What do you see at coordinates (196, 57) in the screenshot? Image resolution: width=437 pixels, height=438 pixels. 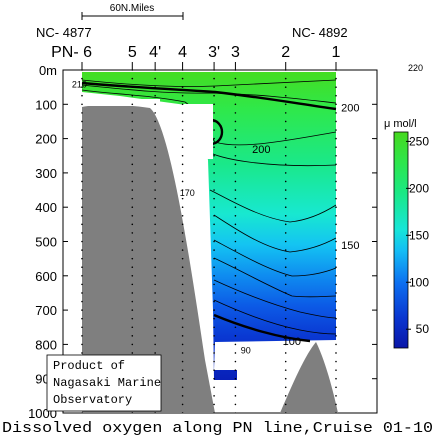 I see `station-labels: PN- 6 5 4' 4 3' 3 2 1` at bounding box center [196, 57].